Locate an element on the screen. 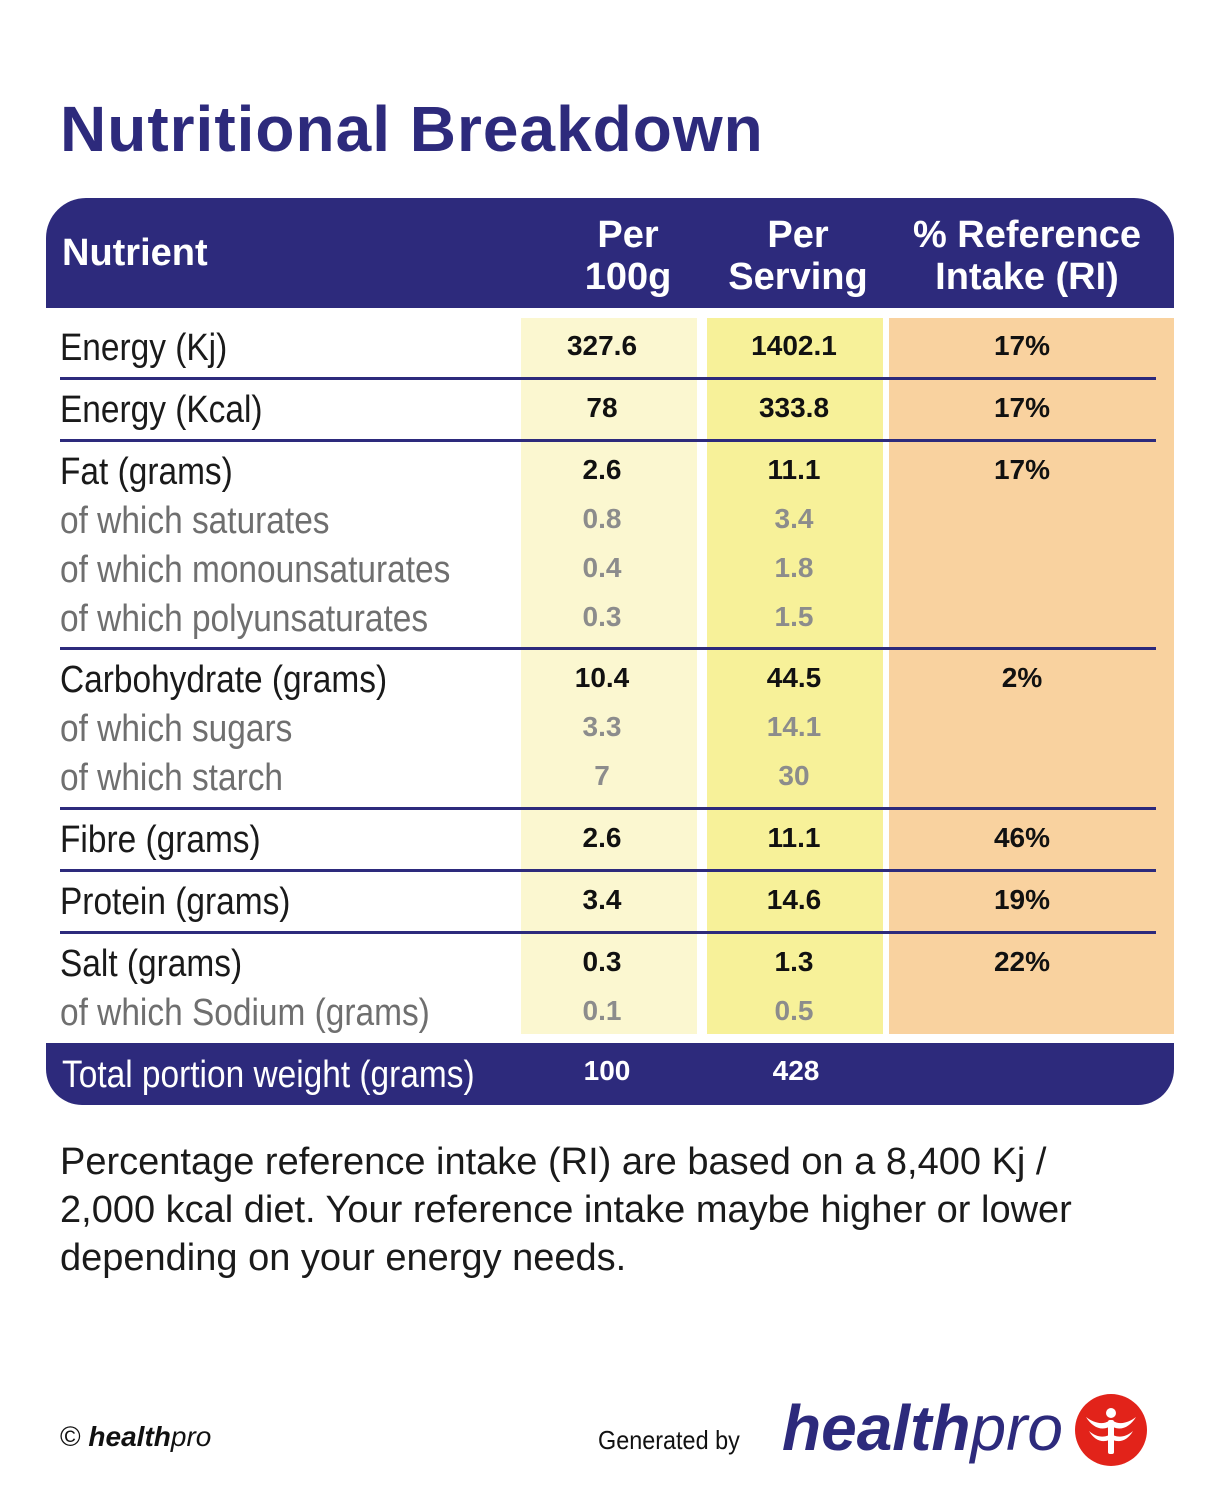 Image resolution: width=1222 pixels, height=1511 pixels. header-nutrient: Nutrient is located at coordinates (135, 253).